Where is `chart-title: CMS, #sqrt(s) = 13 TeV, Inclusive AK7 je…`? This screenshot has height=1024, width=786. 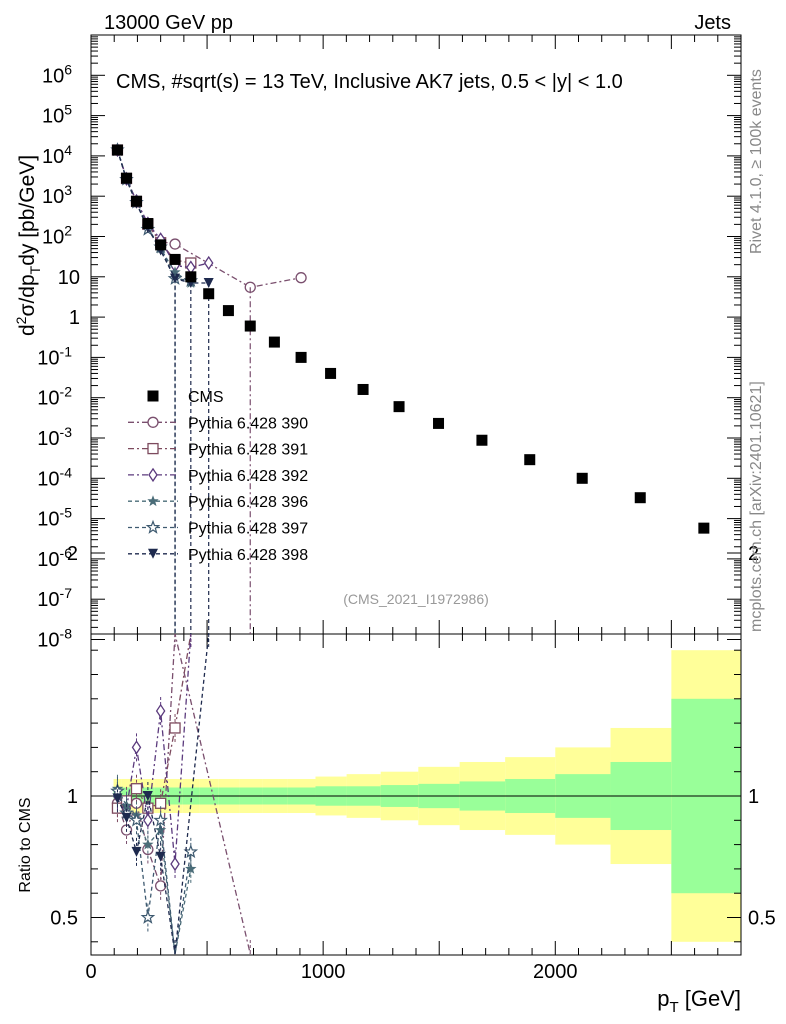 chart-title: CMS, #sqrt(s) = 13 TeV, Inclusive AK7 je… is located at coordinates (369, 82).